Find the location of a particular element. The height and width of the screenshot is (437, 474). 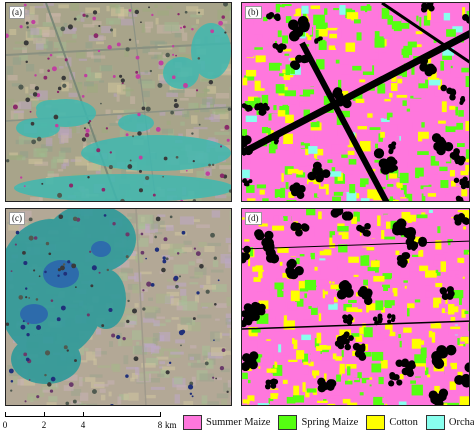

legend-item-orchard: Orchard is located at coordinates (449, 422).